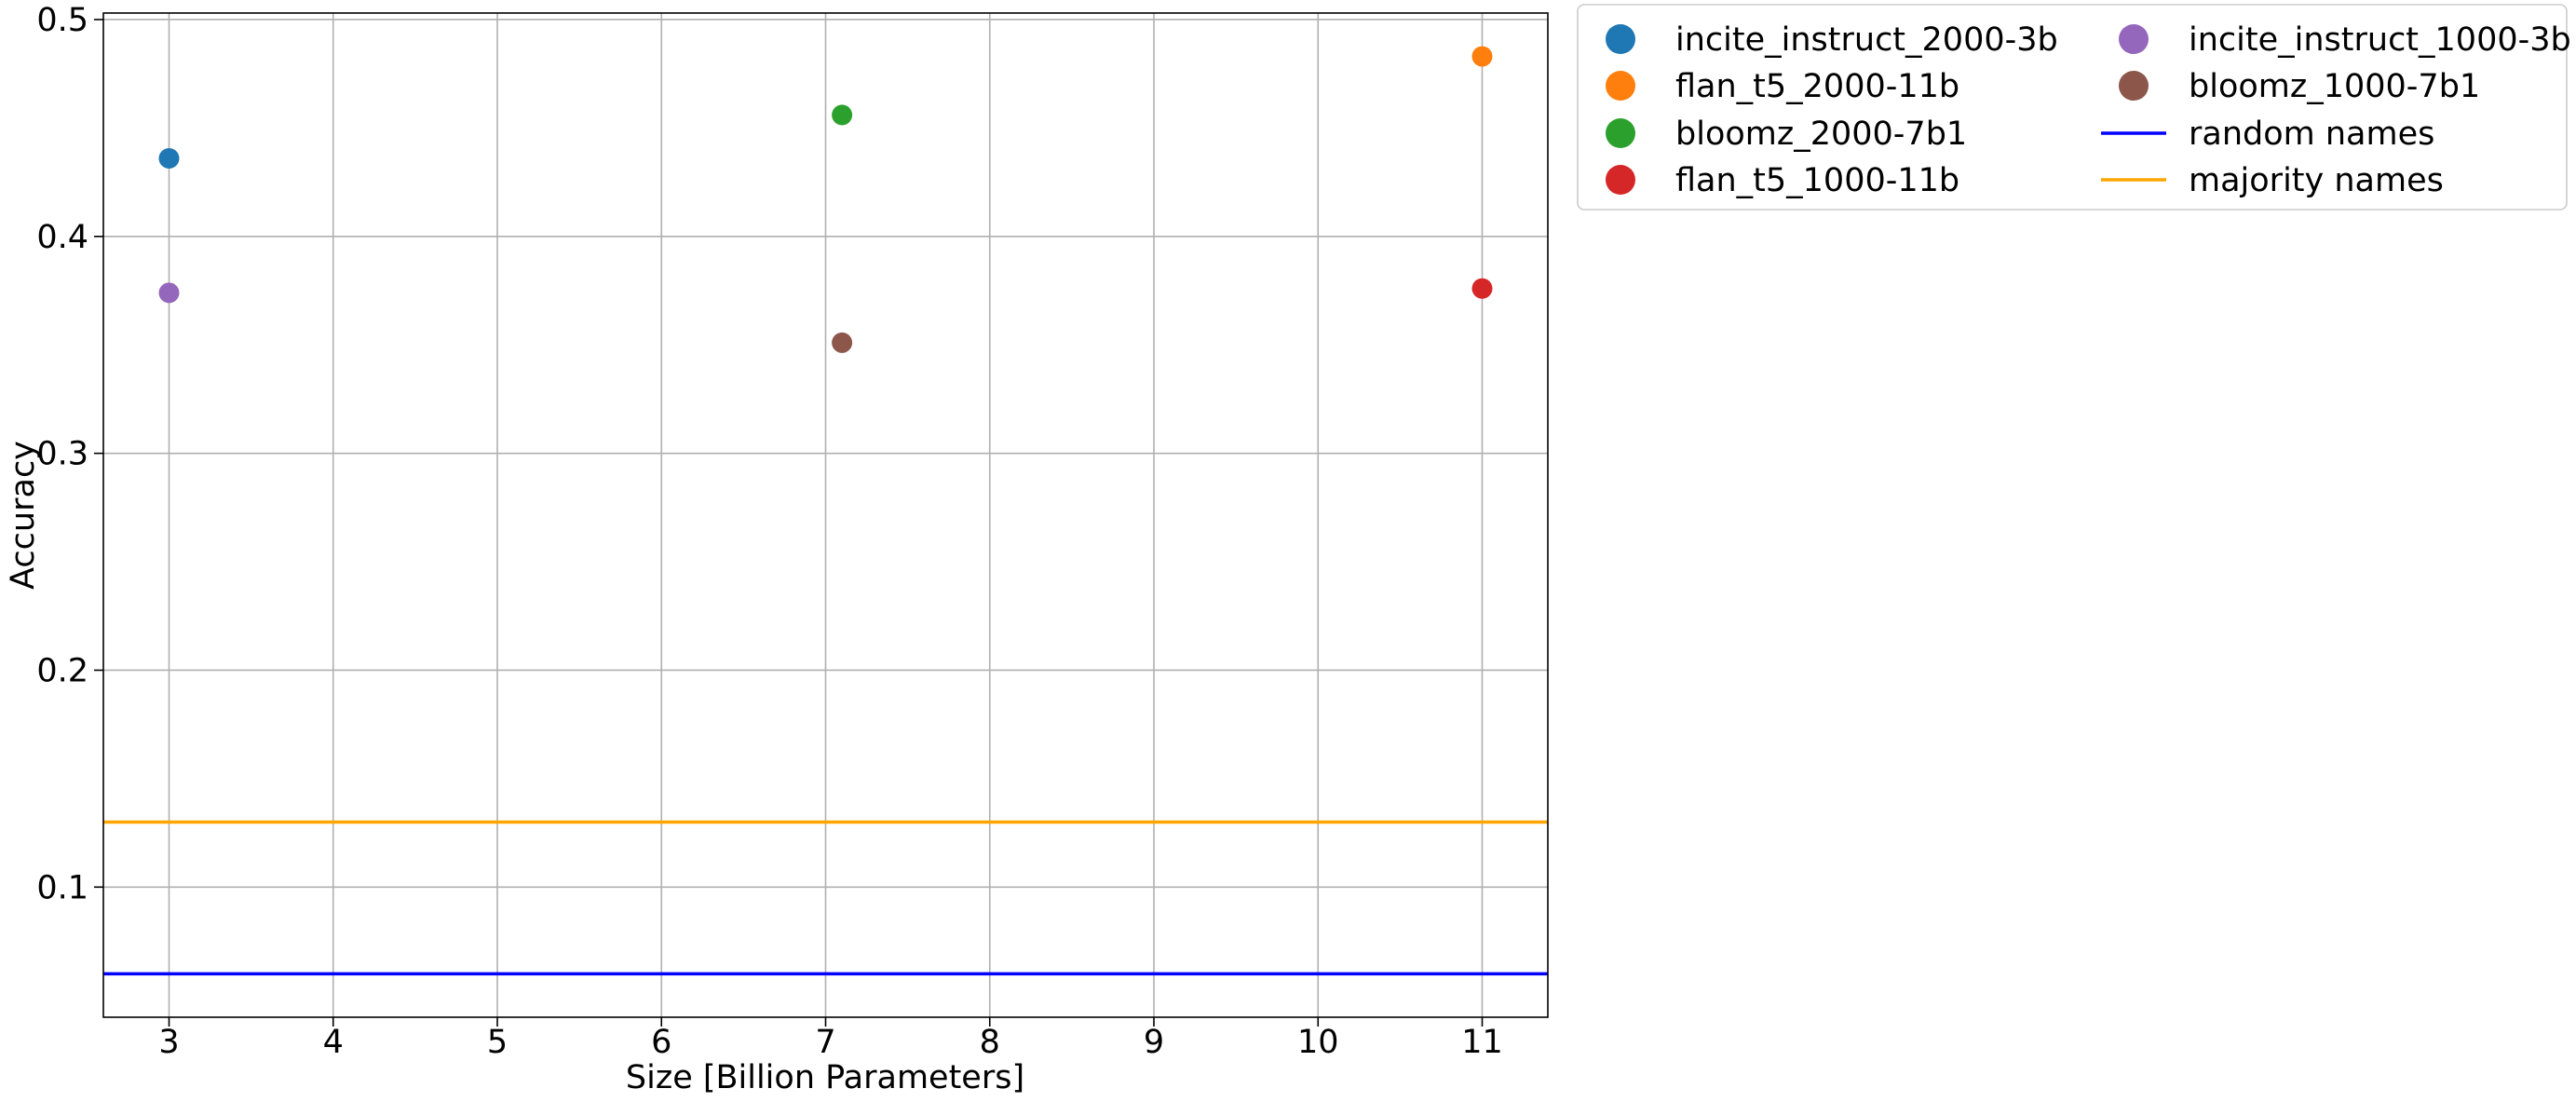 This screenshot has height=1102, width=2576. I want to click on x-tick-label: 9, so click(1154, 1042).